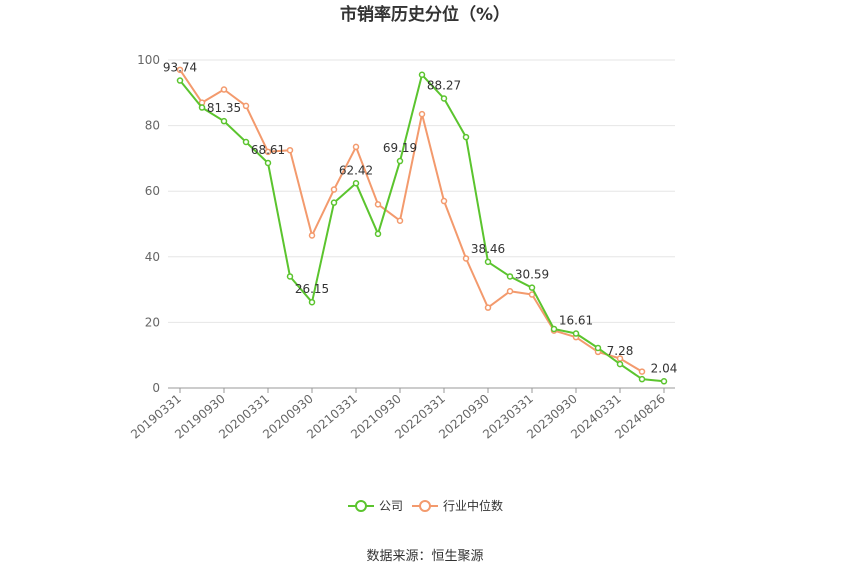 This screenshot has width=850, height=575. Describe the element at coordinates (391, 506) in the screenshot. I see `legend-label-0: 公司` at that location.